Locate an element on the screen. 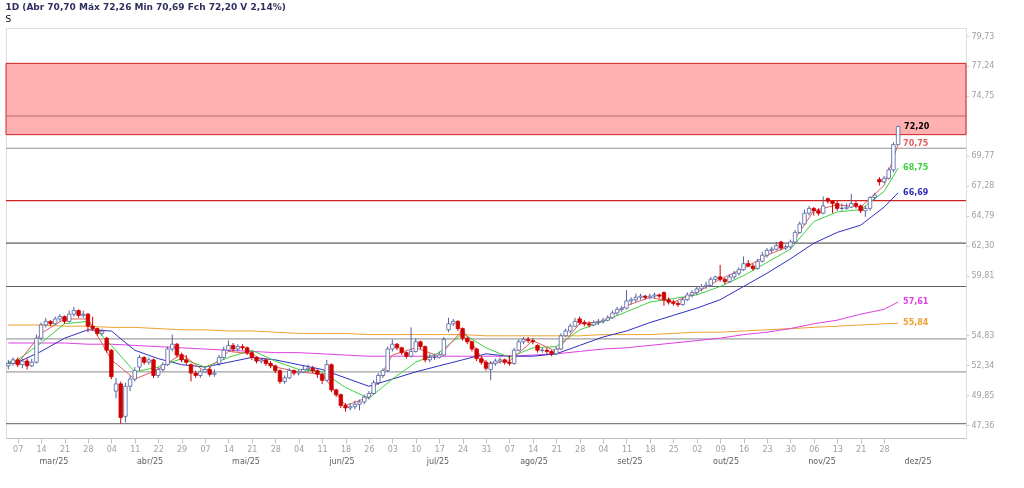 The width and height of the screenshot is (1024, 488). x-tick-label: 03 is located at coordinates (392, 449).